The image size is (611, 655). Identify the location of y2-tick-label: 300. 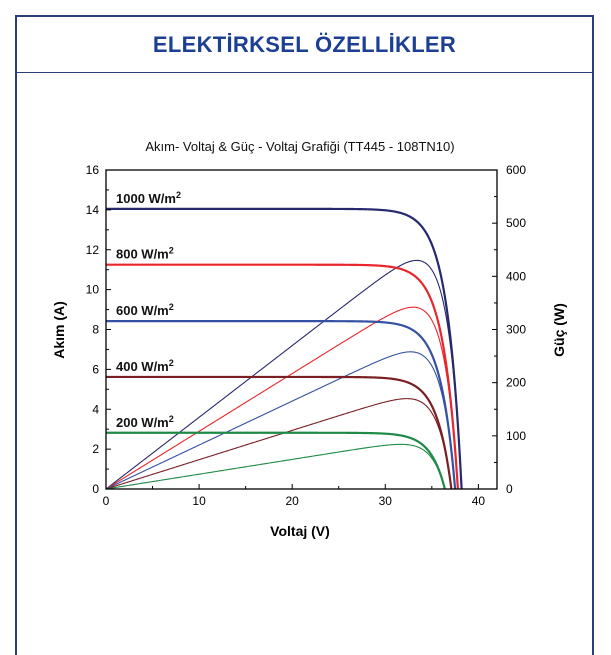
(516, 330).